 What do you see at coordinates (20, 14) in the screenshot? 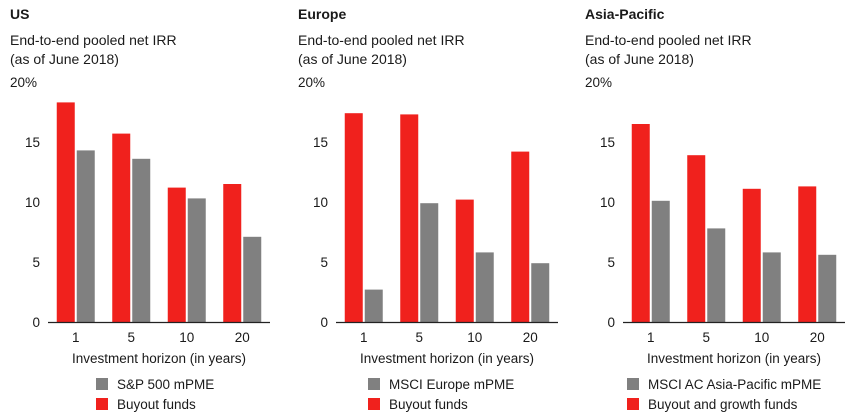
I see `chart-title: US` at bounding box center [20, 14].